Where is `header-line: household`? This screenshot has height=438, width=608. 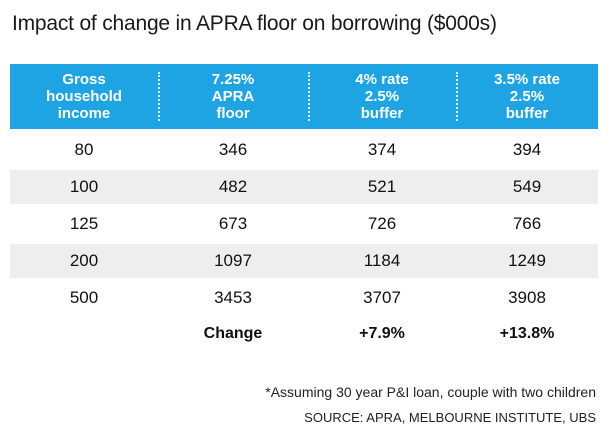 header-line: household is located at coordinates (84, 96).